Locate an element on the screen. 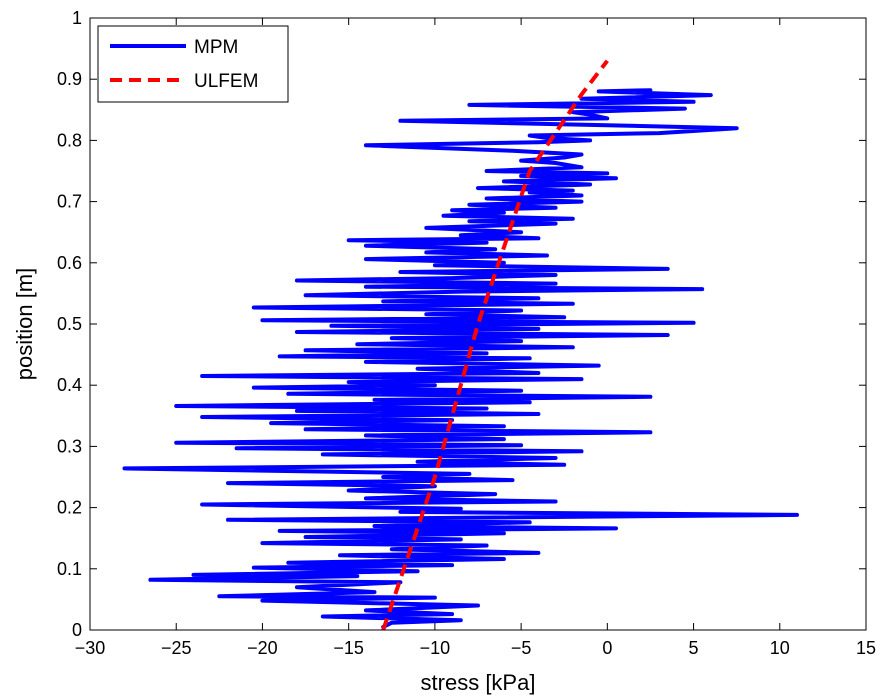 The image size is (885, 699). y-tick-label: 0.1 is located at coordinates (69, 569).